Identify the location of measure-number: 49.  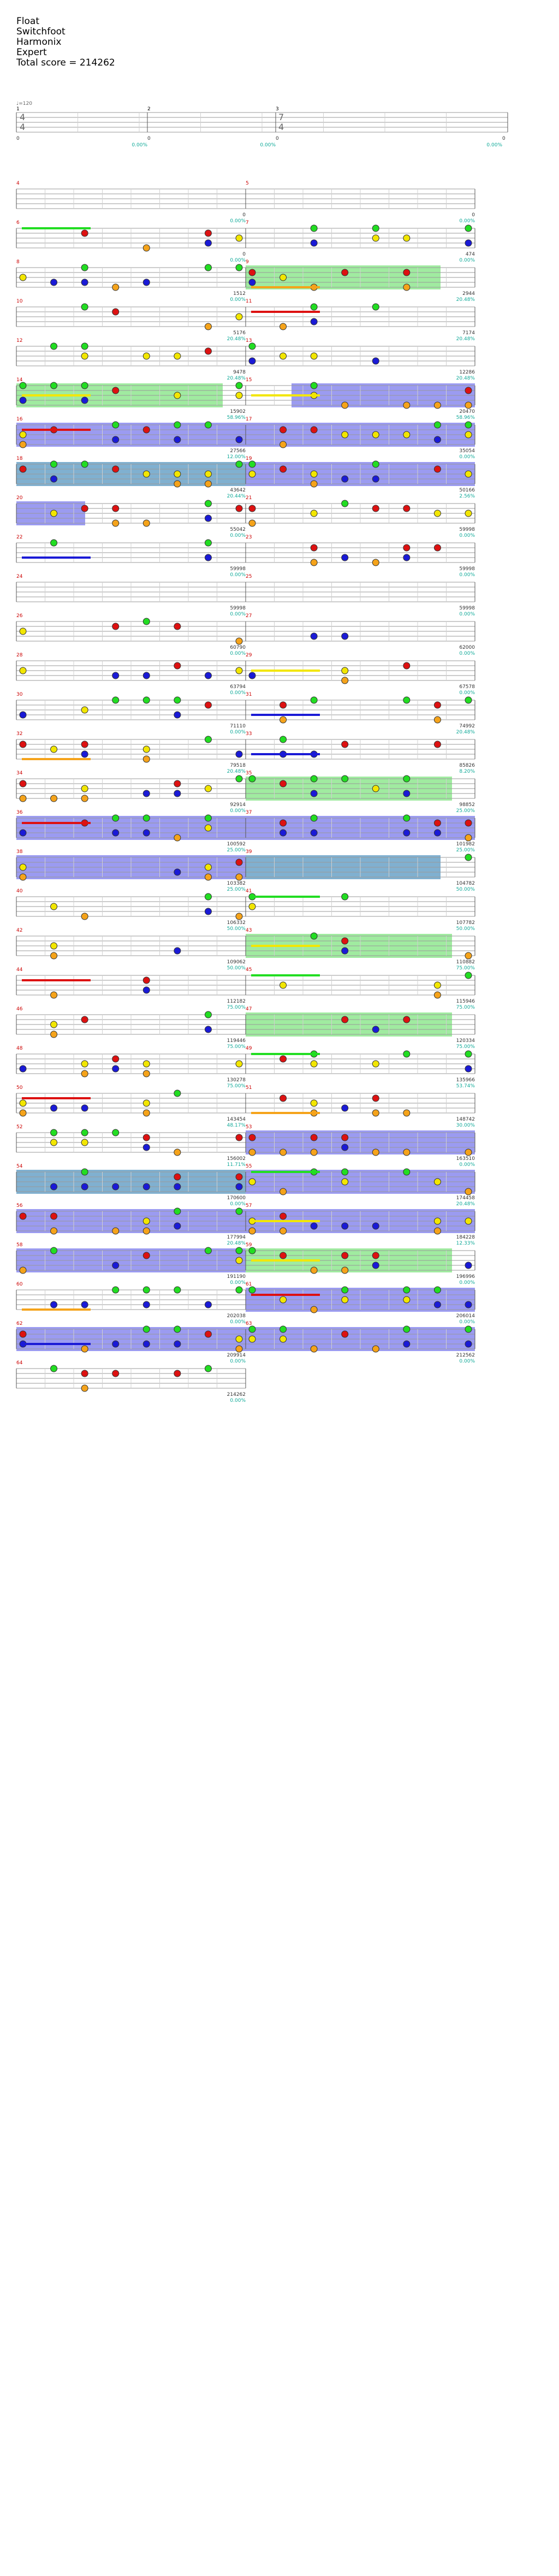
(249, 1048).